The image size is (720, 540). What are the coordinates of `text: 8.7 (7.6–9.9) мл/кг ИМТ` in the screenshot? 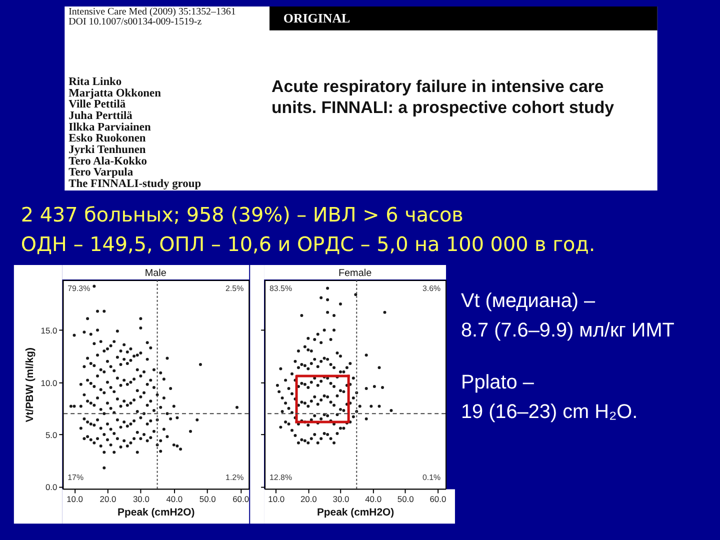 It's located at (567, 331).